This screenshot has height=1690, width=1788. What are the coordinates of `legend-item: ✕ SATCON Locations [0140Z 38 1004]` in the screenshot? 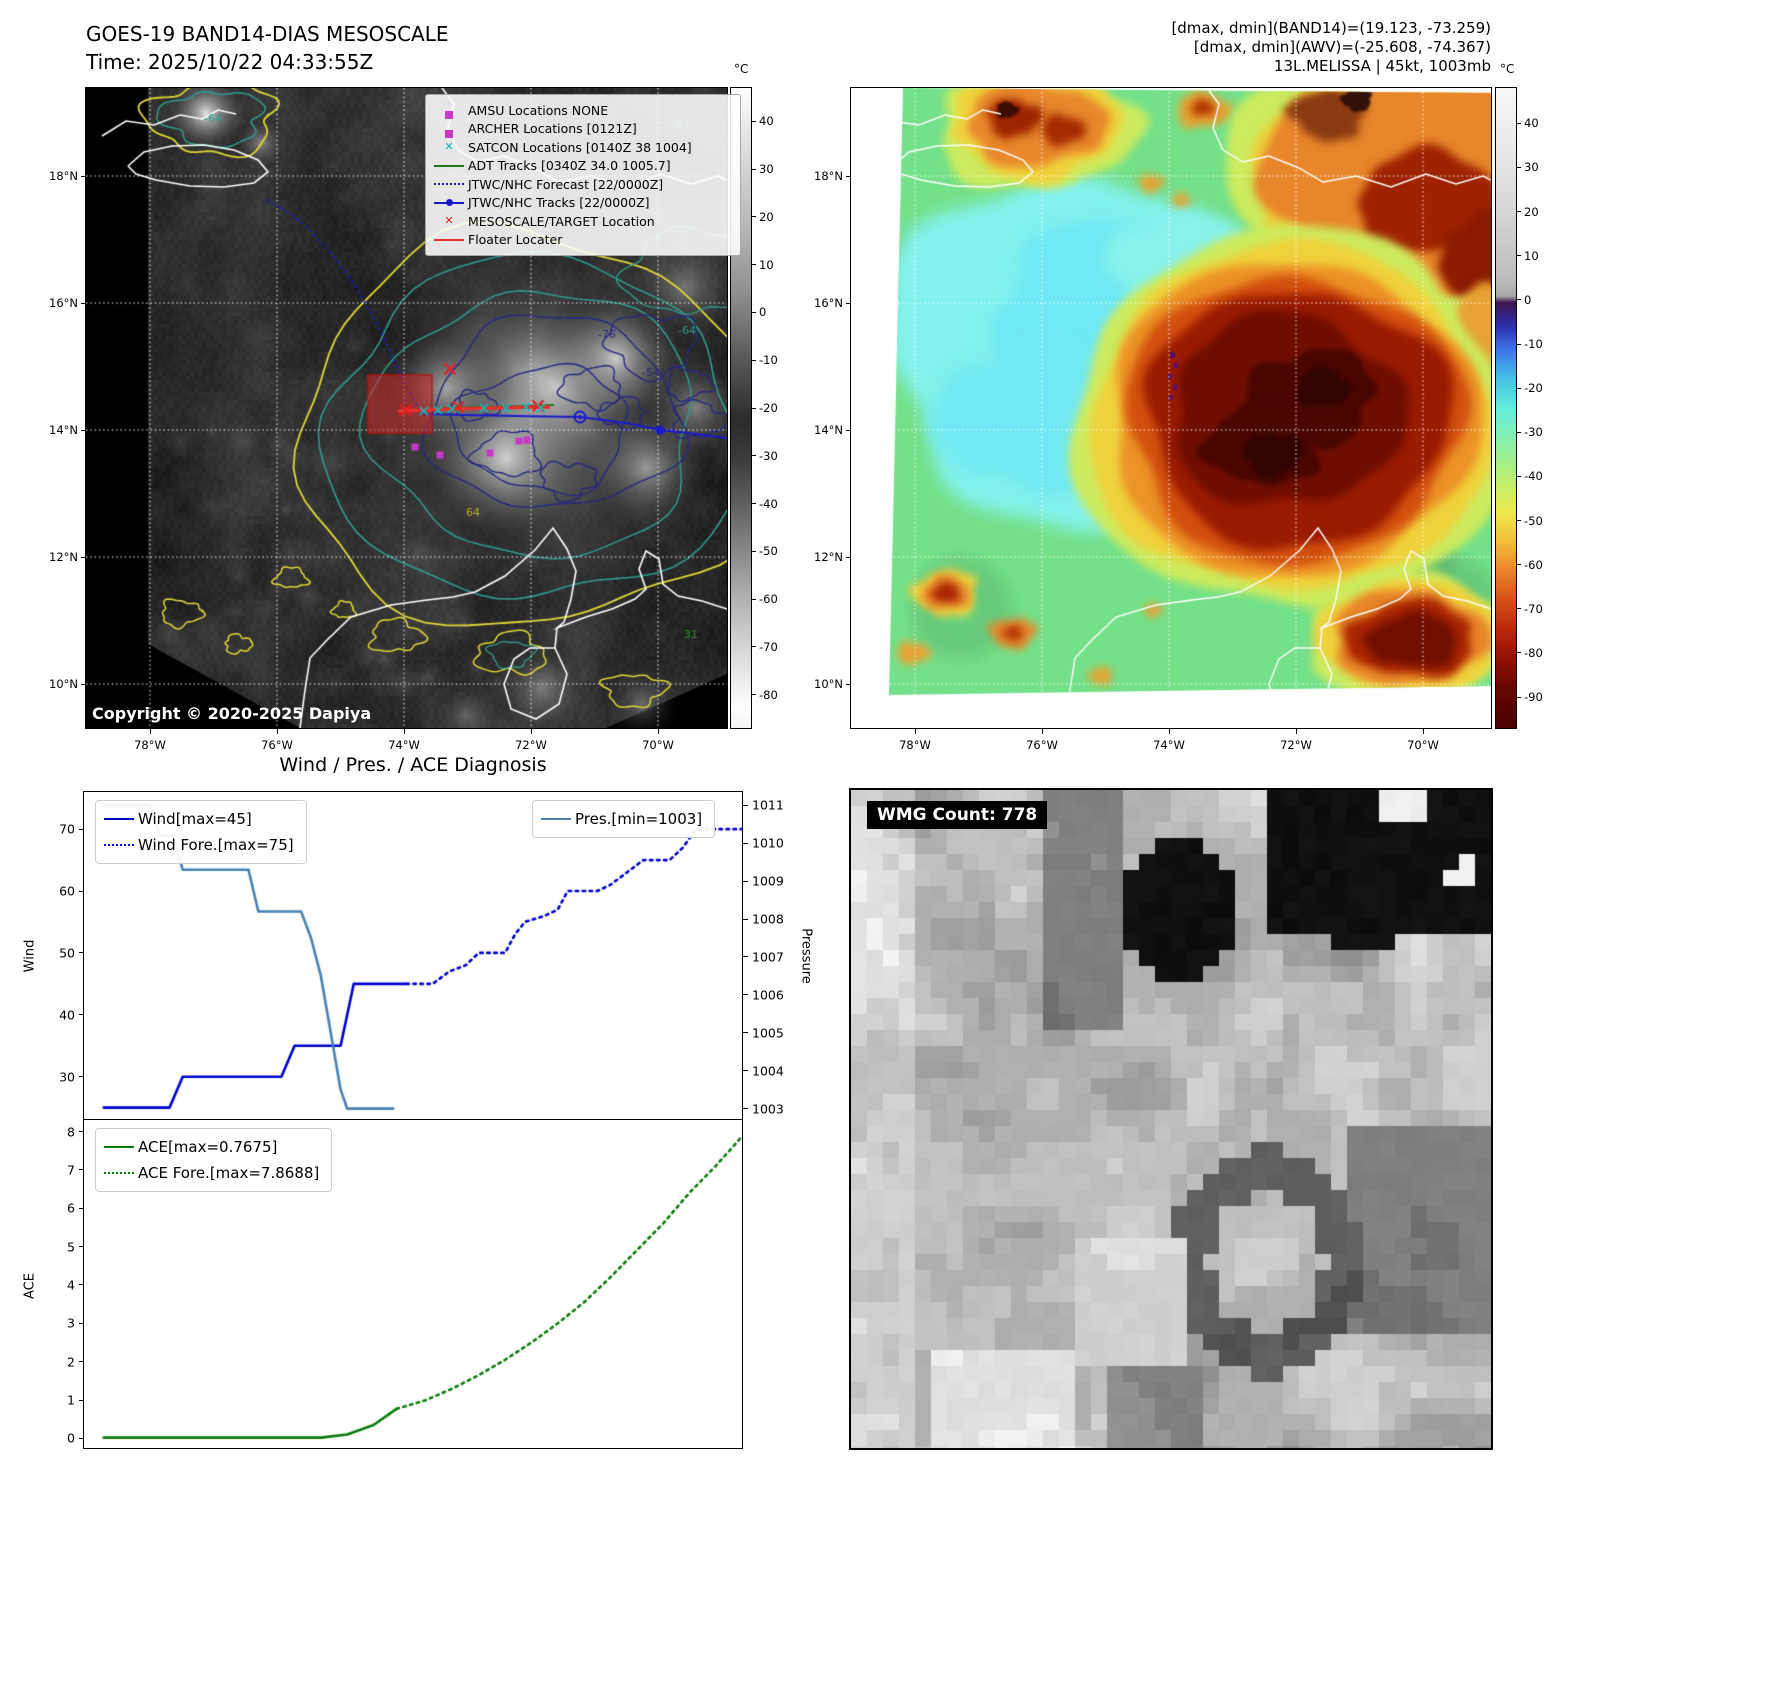 It's located at (583, 147).